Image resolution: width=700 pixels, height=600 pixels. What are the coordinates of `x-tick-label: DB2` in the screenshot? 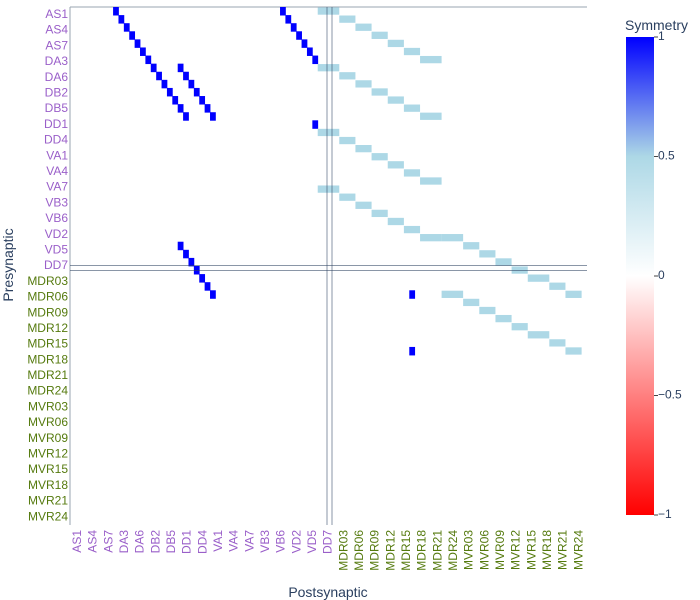 It's located at (155, 542).